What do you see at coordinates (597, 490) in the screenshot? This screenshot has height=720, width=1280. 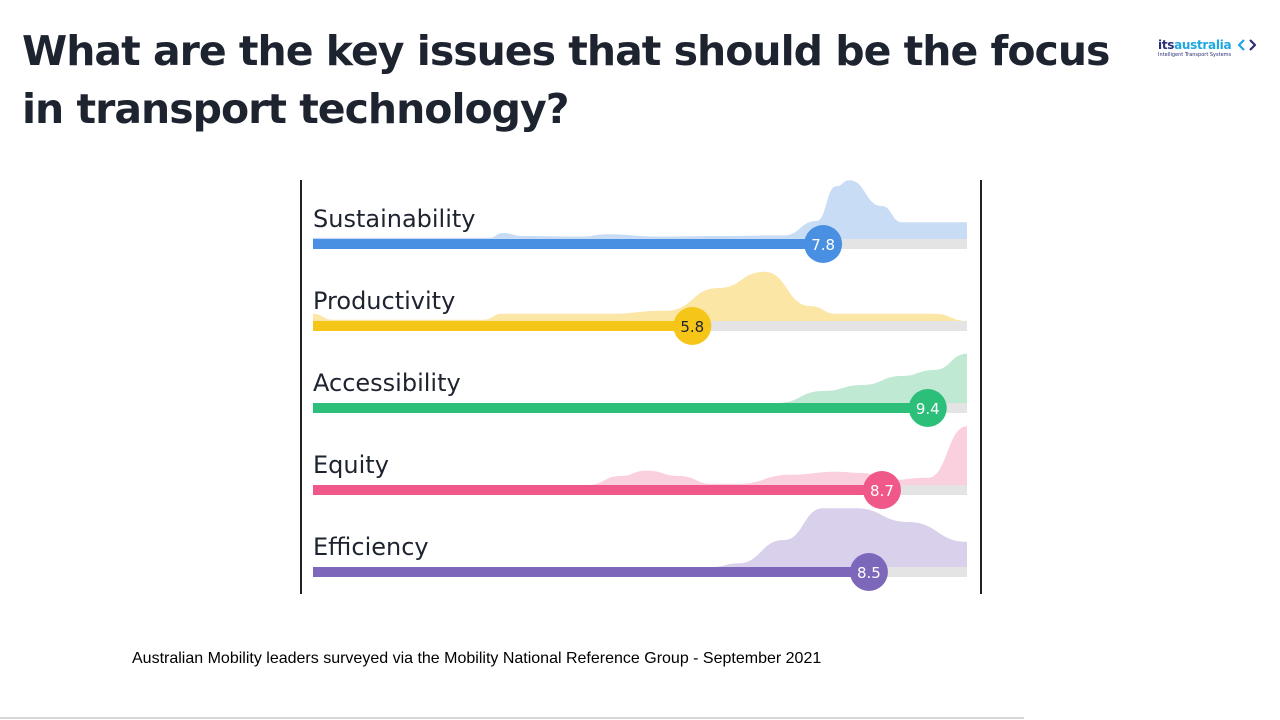 I see `equity-bar` at bounding box center [597, 490].